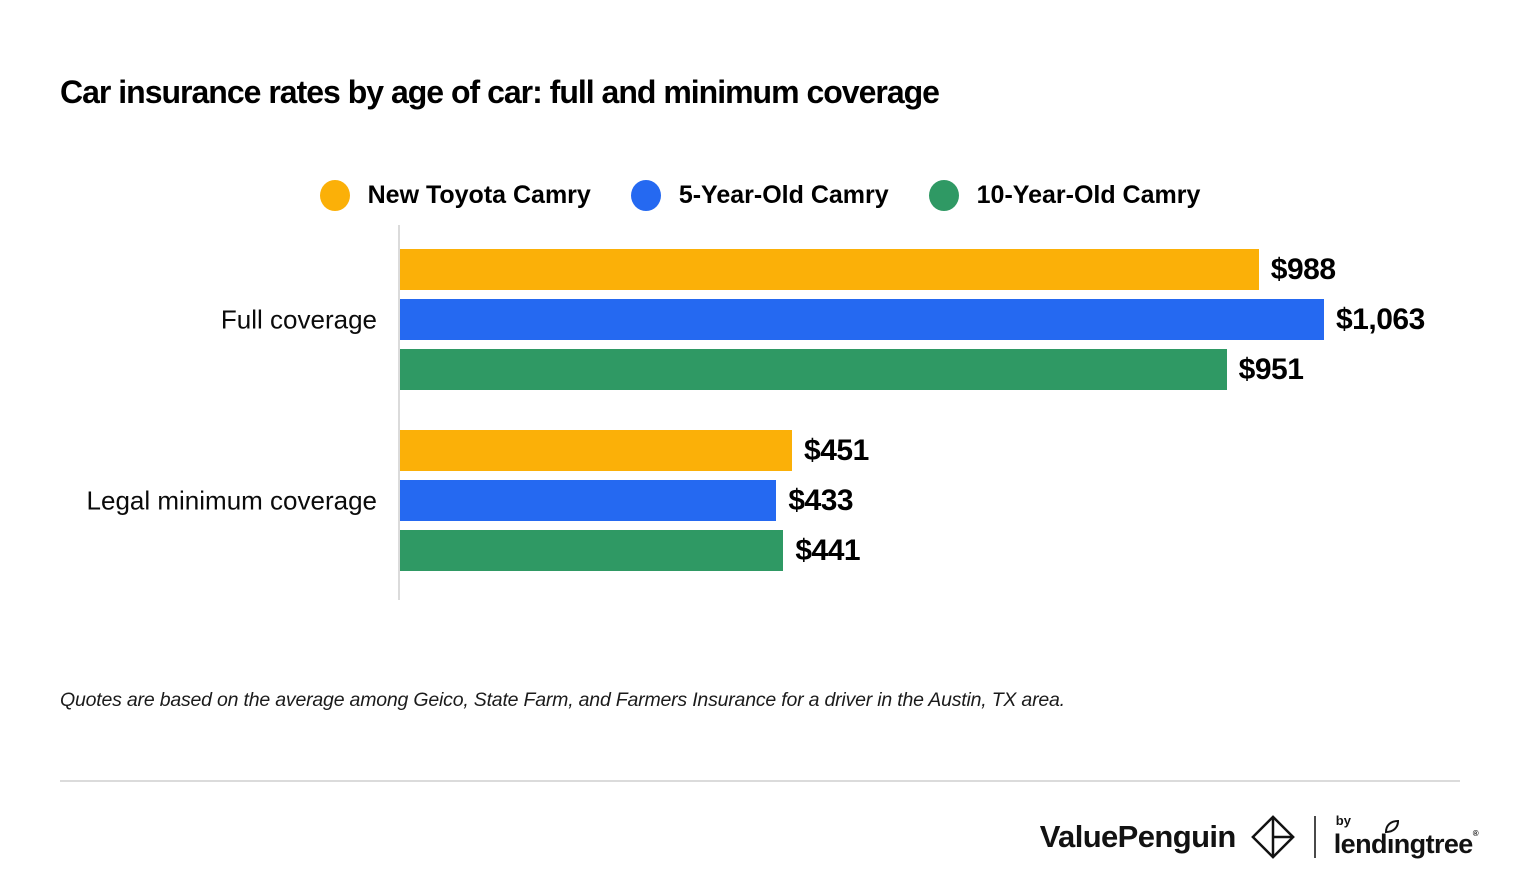 Image resolution: width=1520 pixels, height=890 pixels. What do you see at coordinates (1088, 195) in the screenshot?
I see `legend-label: 10-Year-Old Camry` at bounding box center [1088, 195].